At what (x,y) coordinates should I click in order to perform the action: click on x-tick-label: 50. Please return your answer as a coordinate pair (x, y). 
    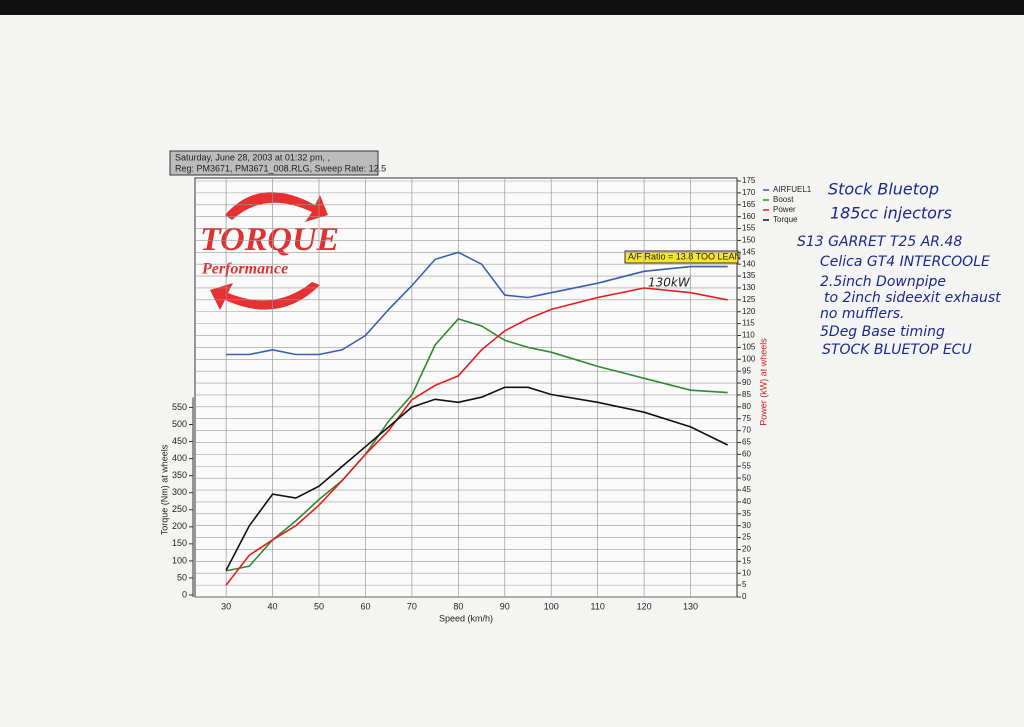
    Looking at the image, I should click on (319, 606).